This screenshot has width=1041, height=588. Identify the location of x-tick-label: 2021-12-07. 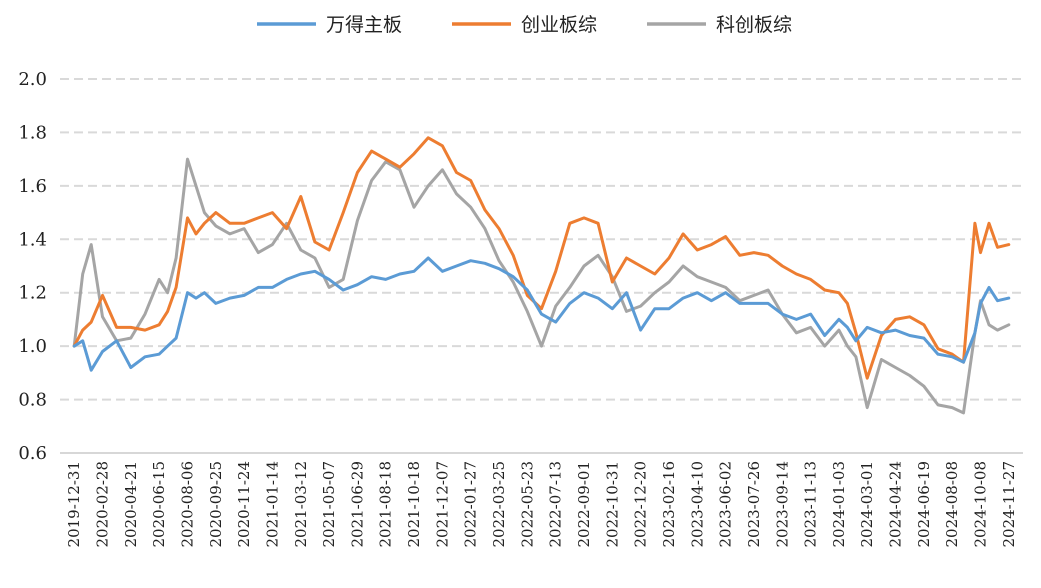
(442, 504).